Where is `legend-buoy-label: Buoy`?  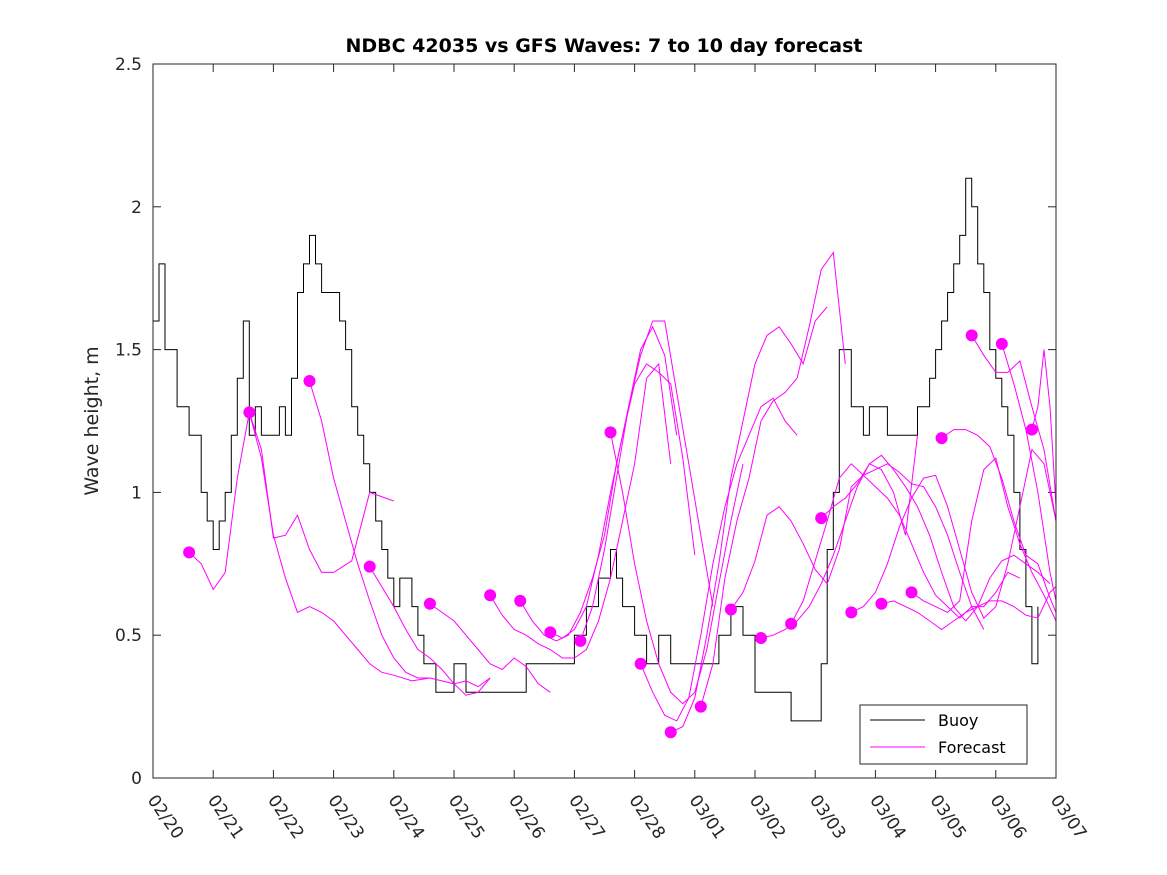 legend-buoy-label: Buoy is located at coordinates (958, 720).